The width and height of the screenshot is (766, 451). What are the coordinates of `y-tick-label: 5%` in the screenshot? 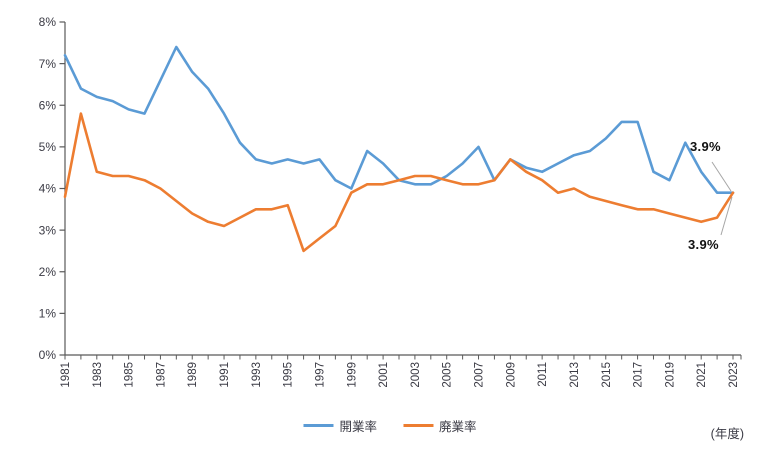 It's located at (48, 147).